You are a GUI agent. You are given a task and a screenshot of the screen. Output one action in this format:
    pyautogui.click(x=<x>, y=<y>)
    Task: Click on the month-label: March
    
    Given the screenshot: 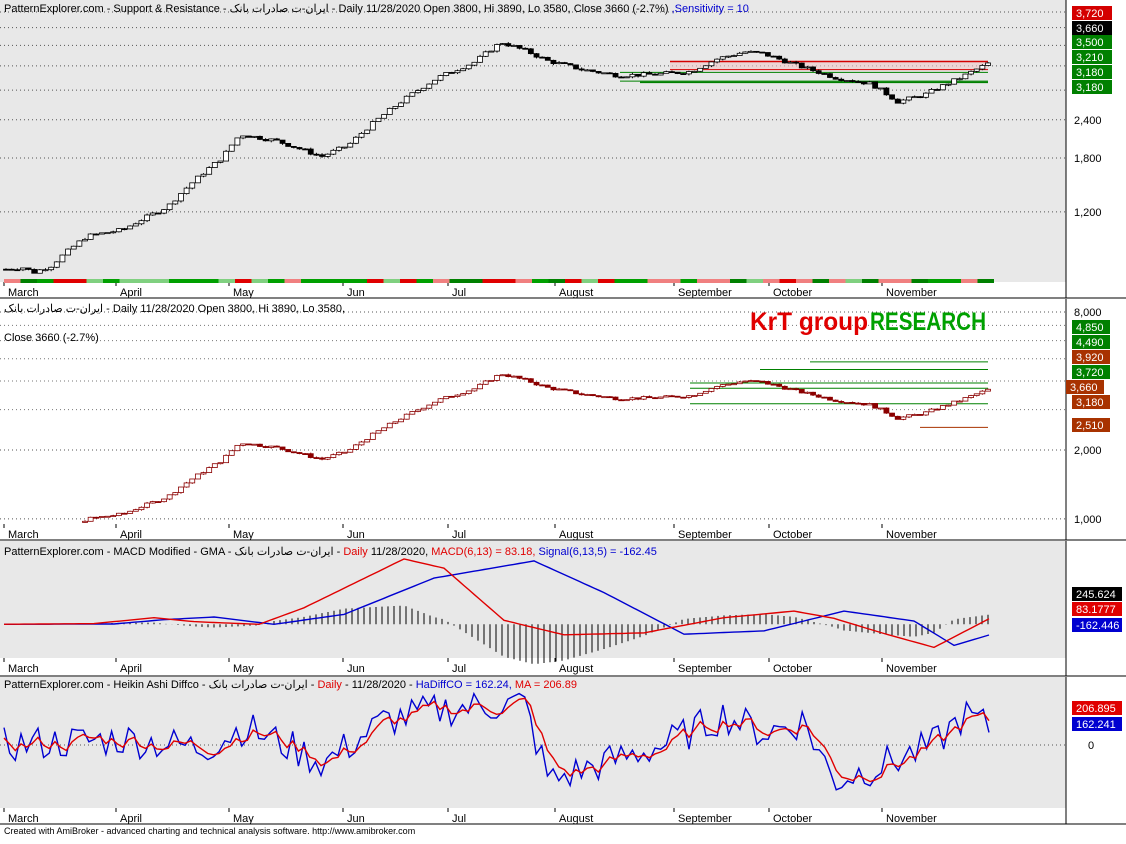 What is the action you would take?
    pyautogui.click(x=23, y=819)
    